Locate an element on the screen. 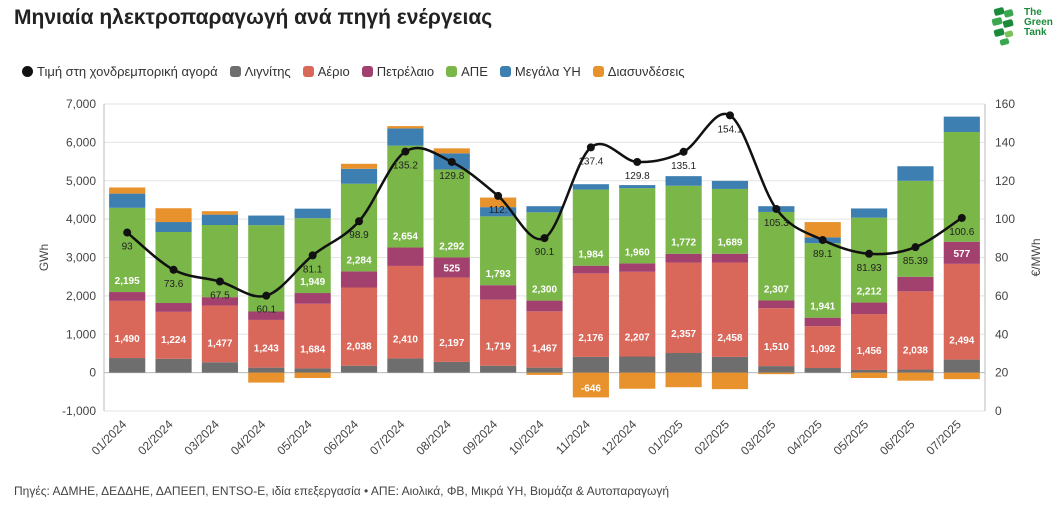 The width and height of the screenshot is (1062, 521). x-tick-label: 01/2025 is located at coordinates (665, 437).